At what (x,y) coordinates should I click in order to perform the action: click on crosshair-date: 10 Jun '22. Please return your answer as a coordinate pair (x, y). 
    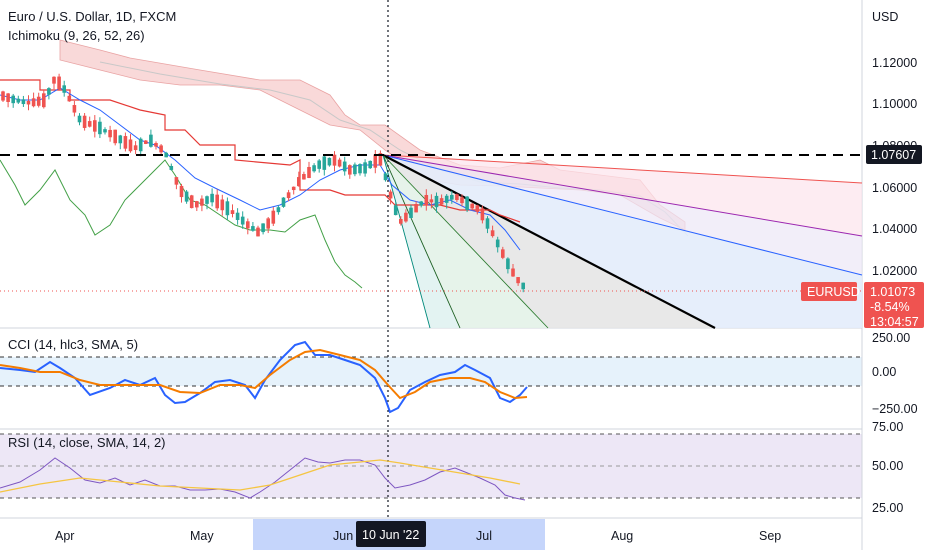
    Looking at the image, I should click on (390, 535).